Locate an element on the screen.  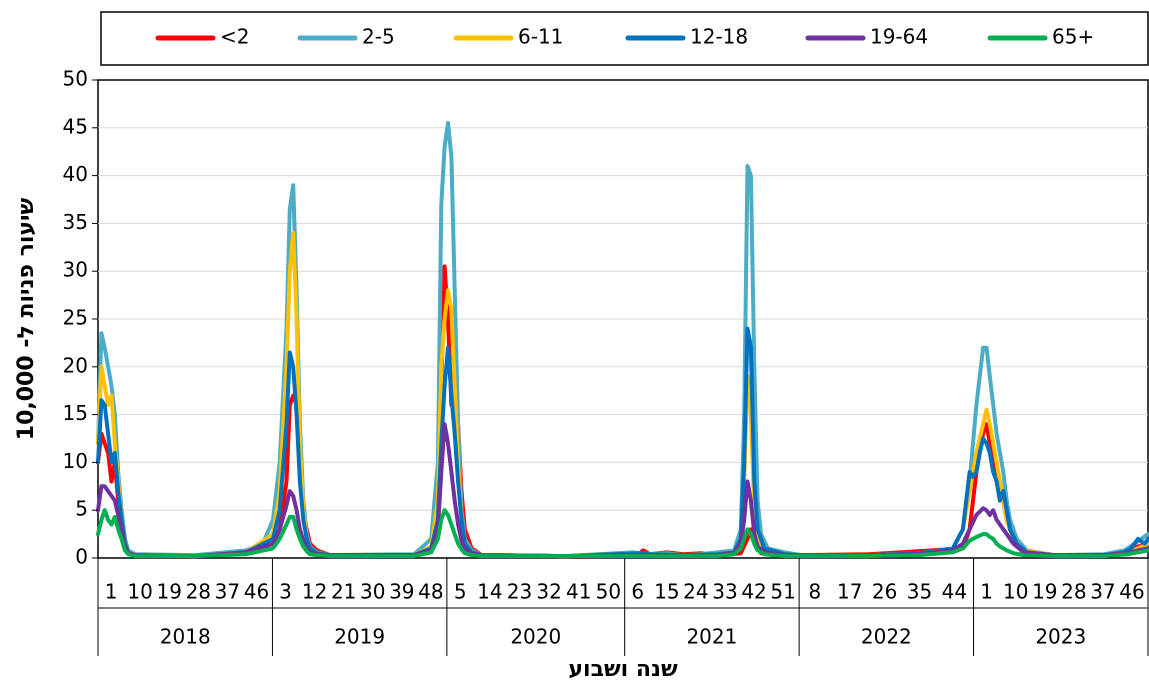
week-tick-label: 3 is located at coordinates (285, 592).